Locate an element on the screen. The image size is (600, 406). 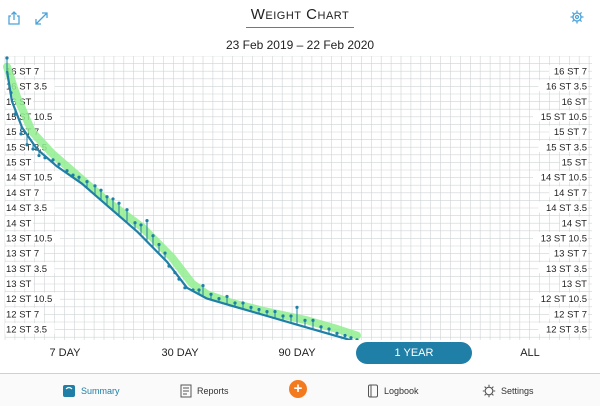
tab-logbook: Logbook is located at coordinates (393, 391).